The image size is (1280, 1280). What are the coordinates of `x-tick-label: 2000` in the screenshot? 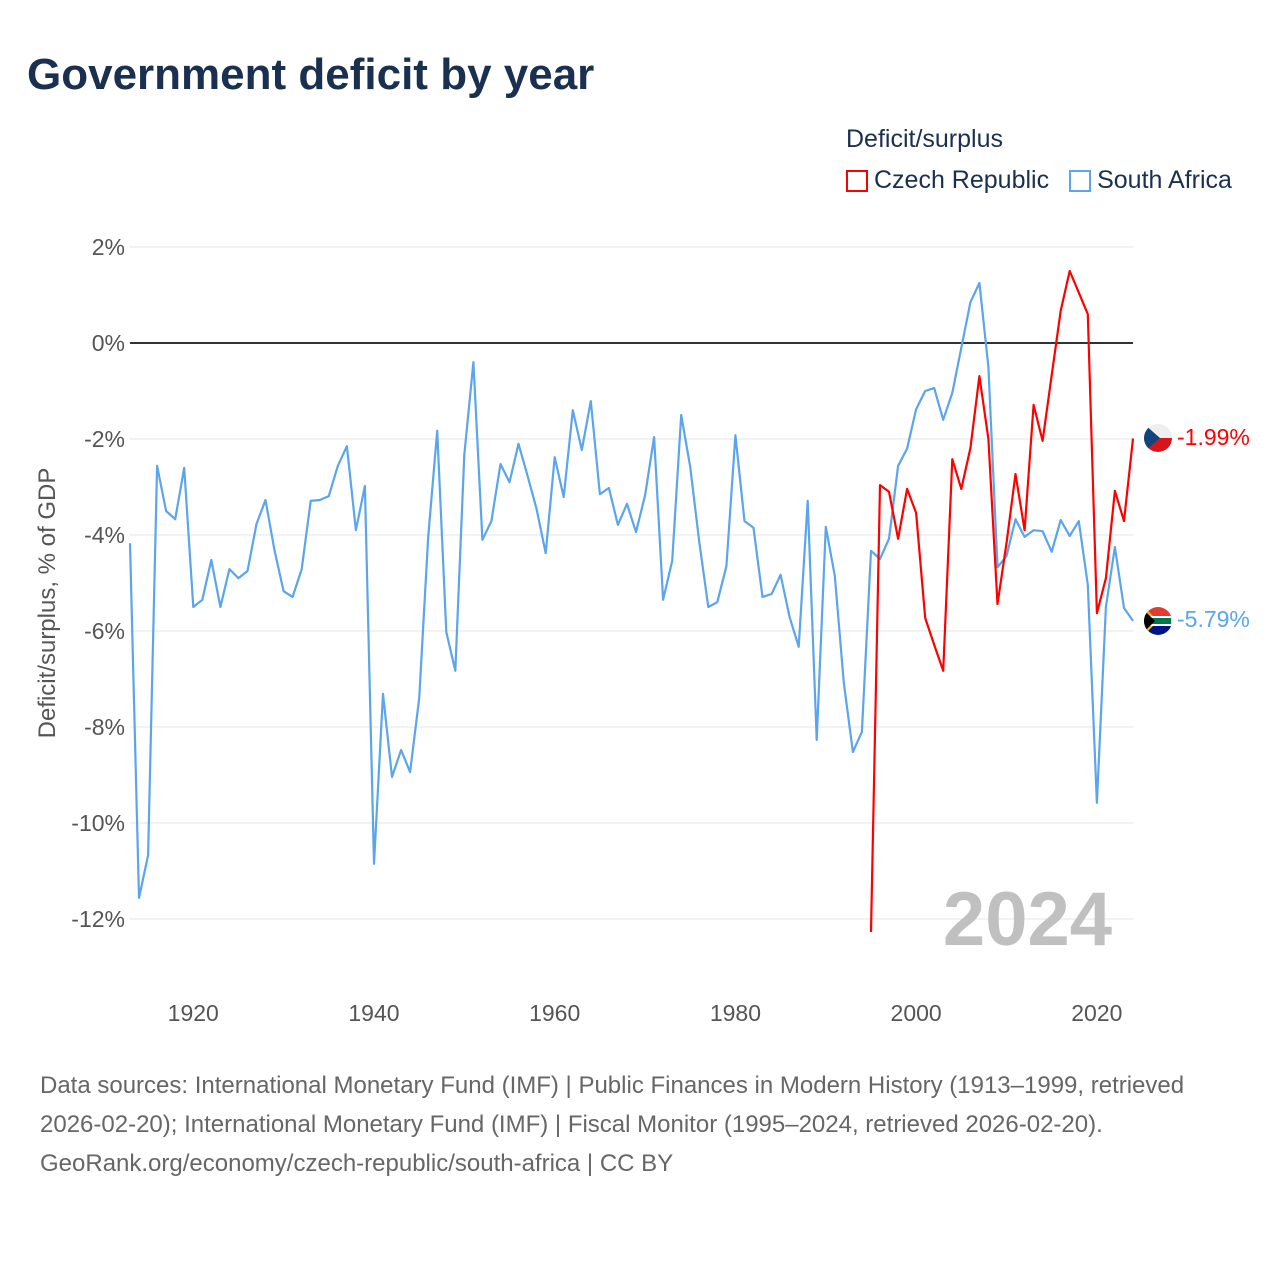 It's located at (916, 1013).